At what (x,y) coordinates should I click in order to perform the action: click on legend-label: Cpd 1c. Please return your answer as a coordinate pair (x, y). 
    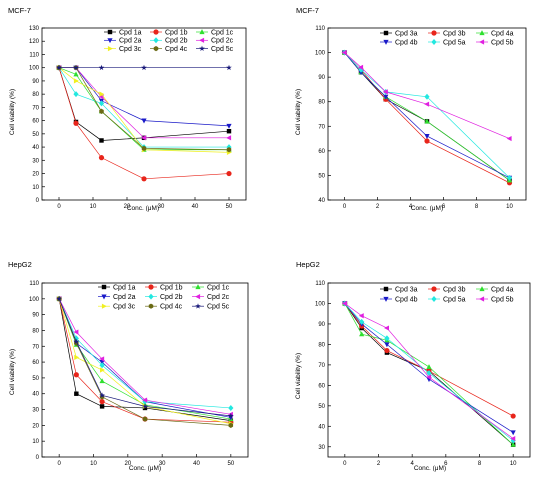
    Looking at the image, I should click on (218, 287).